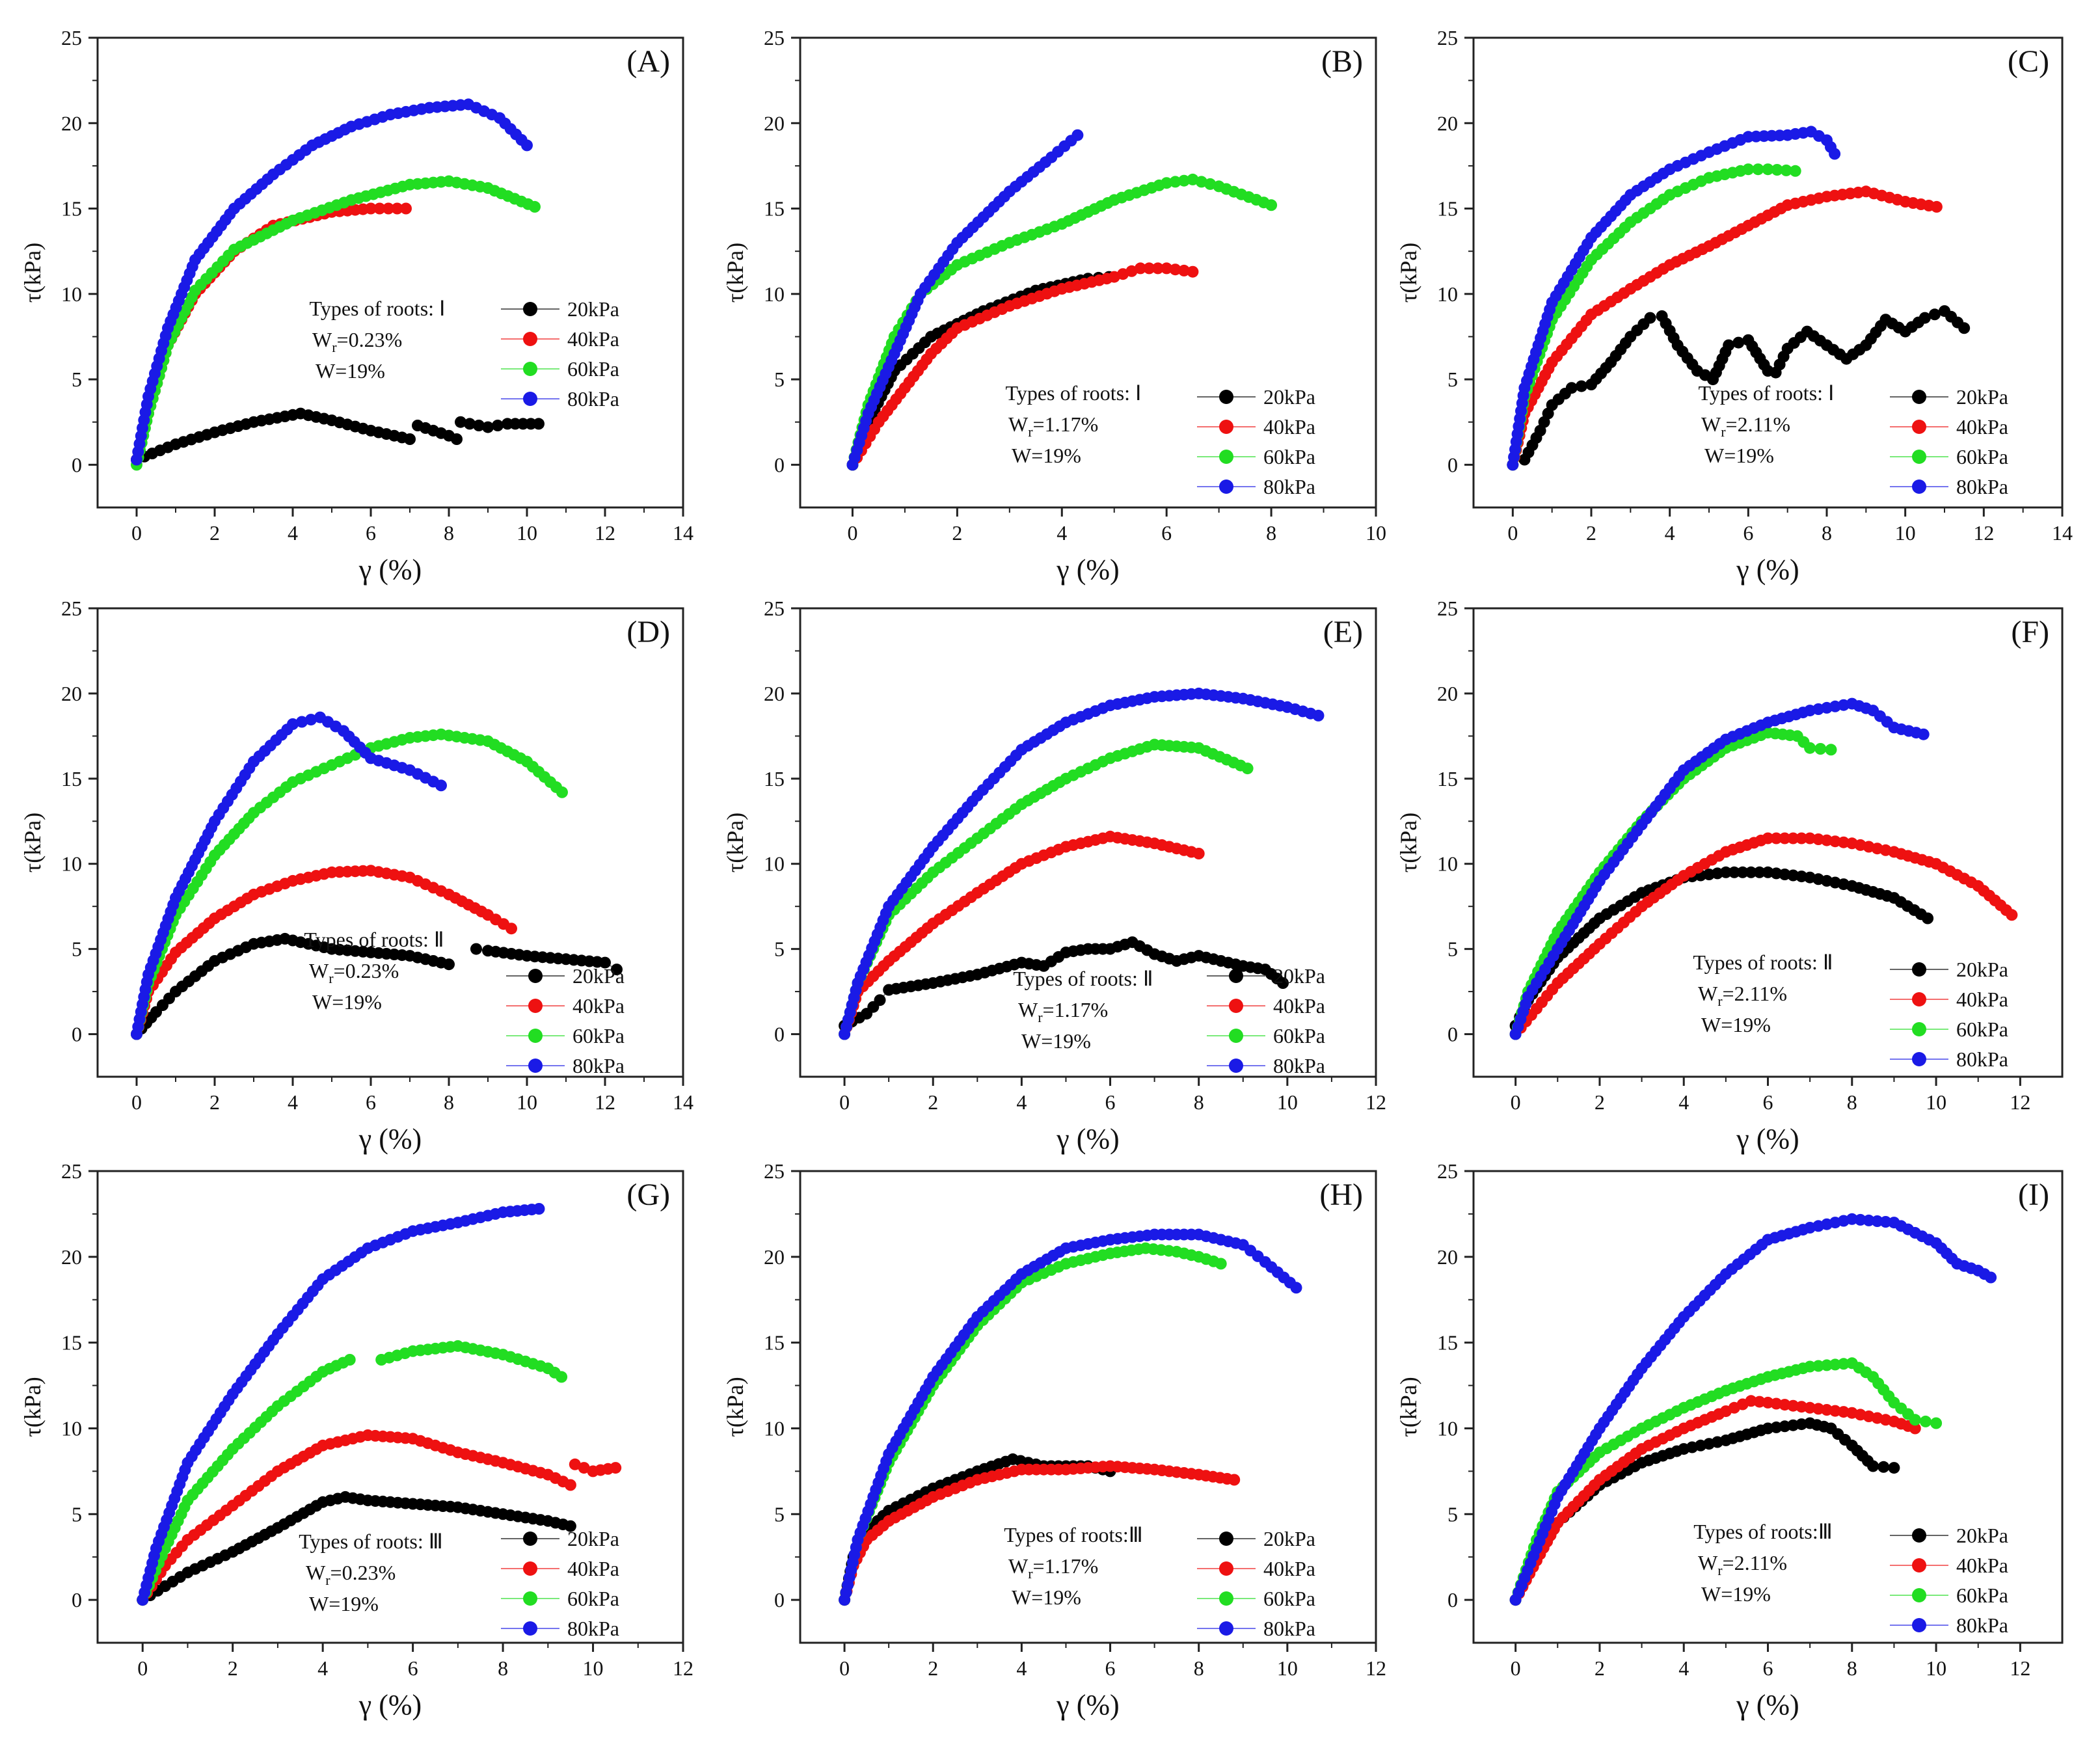 This screenshot has height=1741, width=2100. Describe the element at coordinates (1021, 1102) in the screenshot. I see `x-tick-label: 4` at that location.